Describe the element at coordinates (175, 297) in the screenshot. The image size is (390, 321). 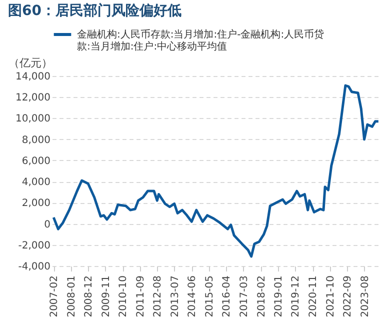
I see `x-tick-label: 2013-07` at that location.